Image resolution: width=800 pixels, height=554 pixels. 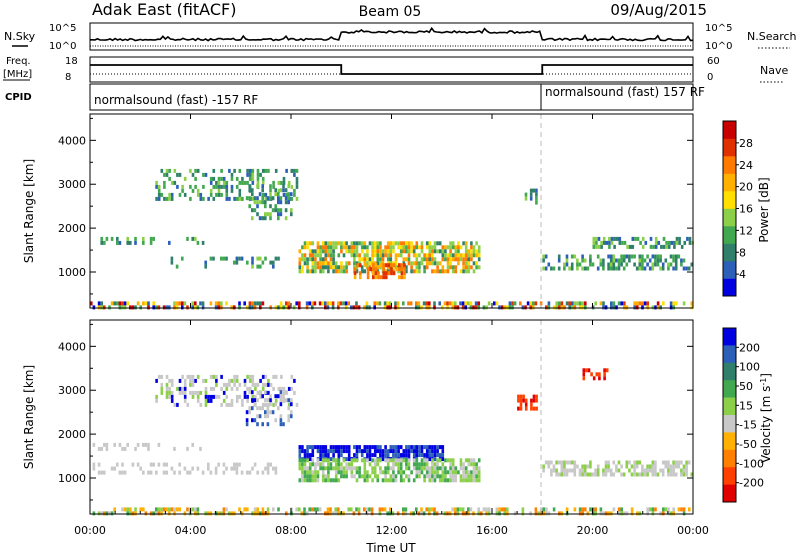 What do you see at coordinates (18, 61) in the screenshot?
I see `freq-label-1: Freq.` at bounding box center [18, 61].